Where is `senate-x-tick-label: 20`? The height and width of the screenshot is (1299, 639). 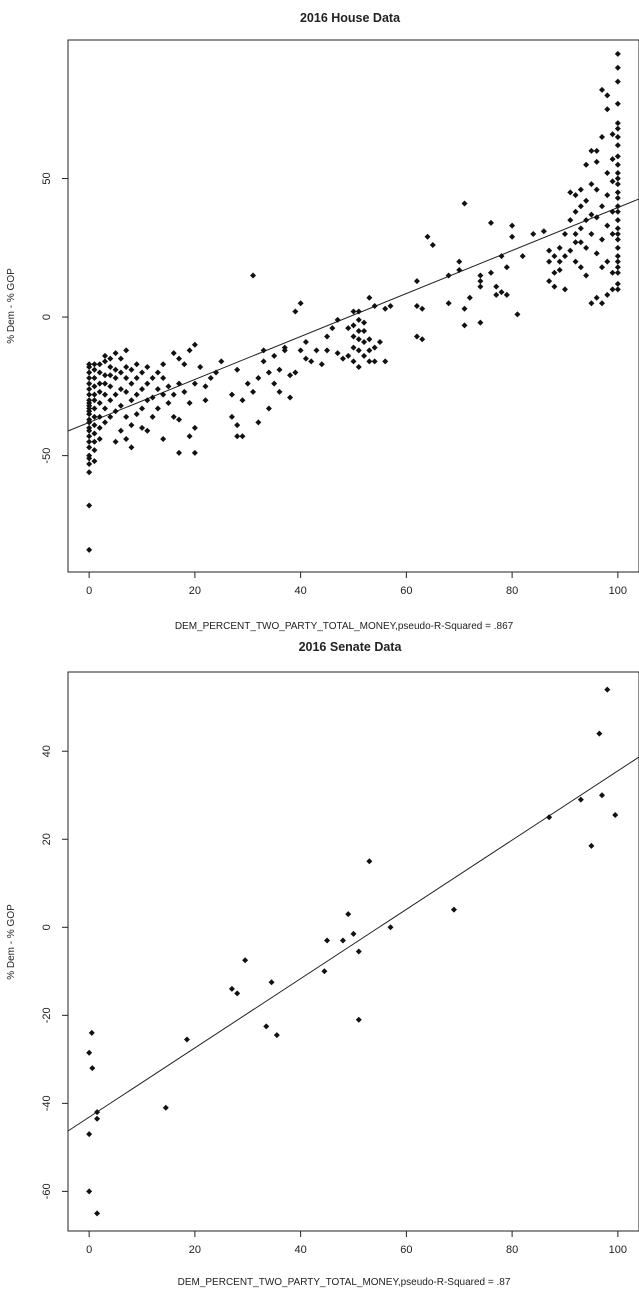
senate-x-tick-label: 20 is located at coordinates (195, 1250).